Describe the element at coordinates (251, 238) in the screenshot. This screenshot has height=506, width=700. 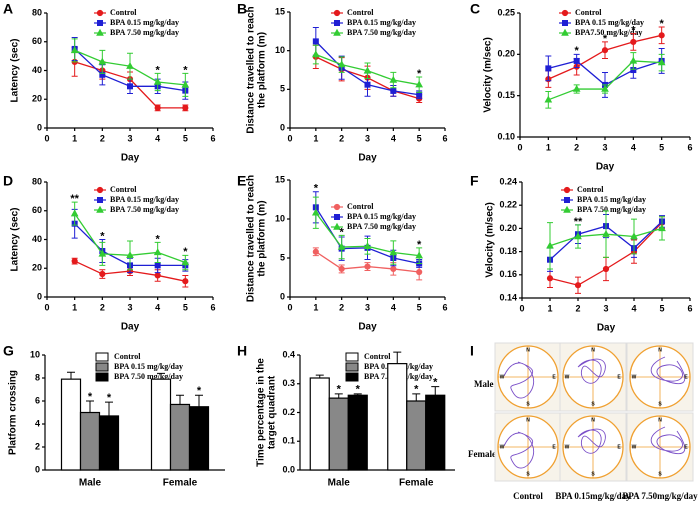
I see `y-axis-label: Distance travelled to reach` at that location.